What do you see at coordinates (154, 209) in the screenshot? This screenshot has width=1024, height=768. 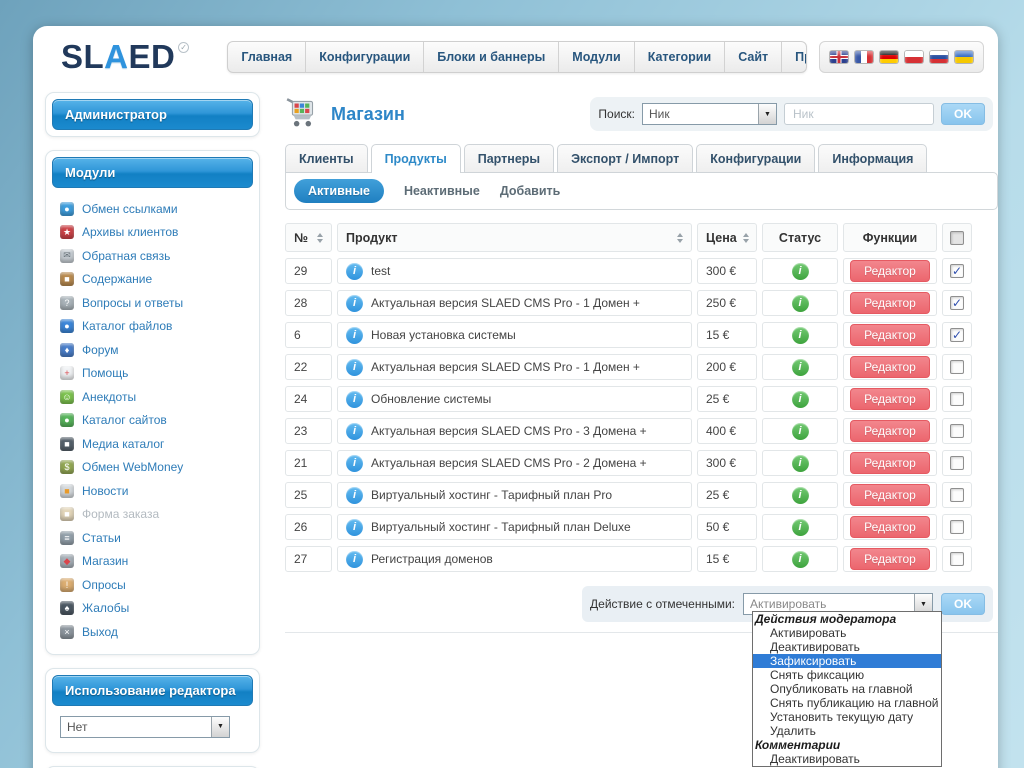 I see `sidebar-module-item: ● Обмен ссылками` at bounding box center [154, 209].